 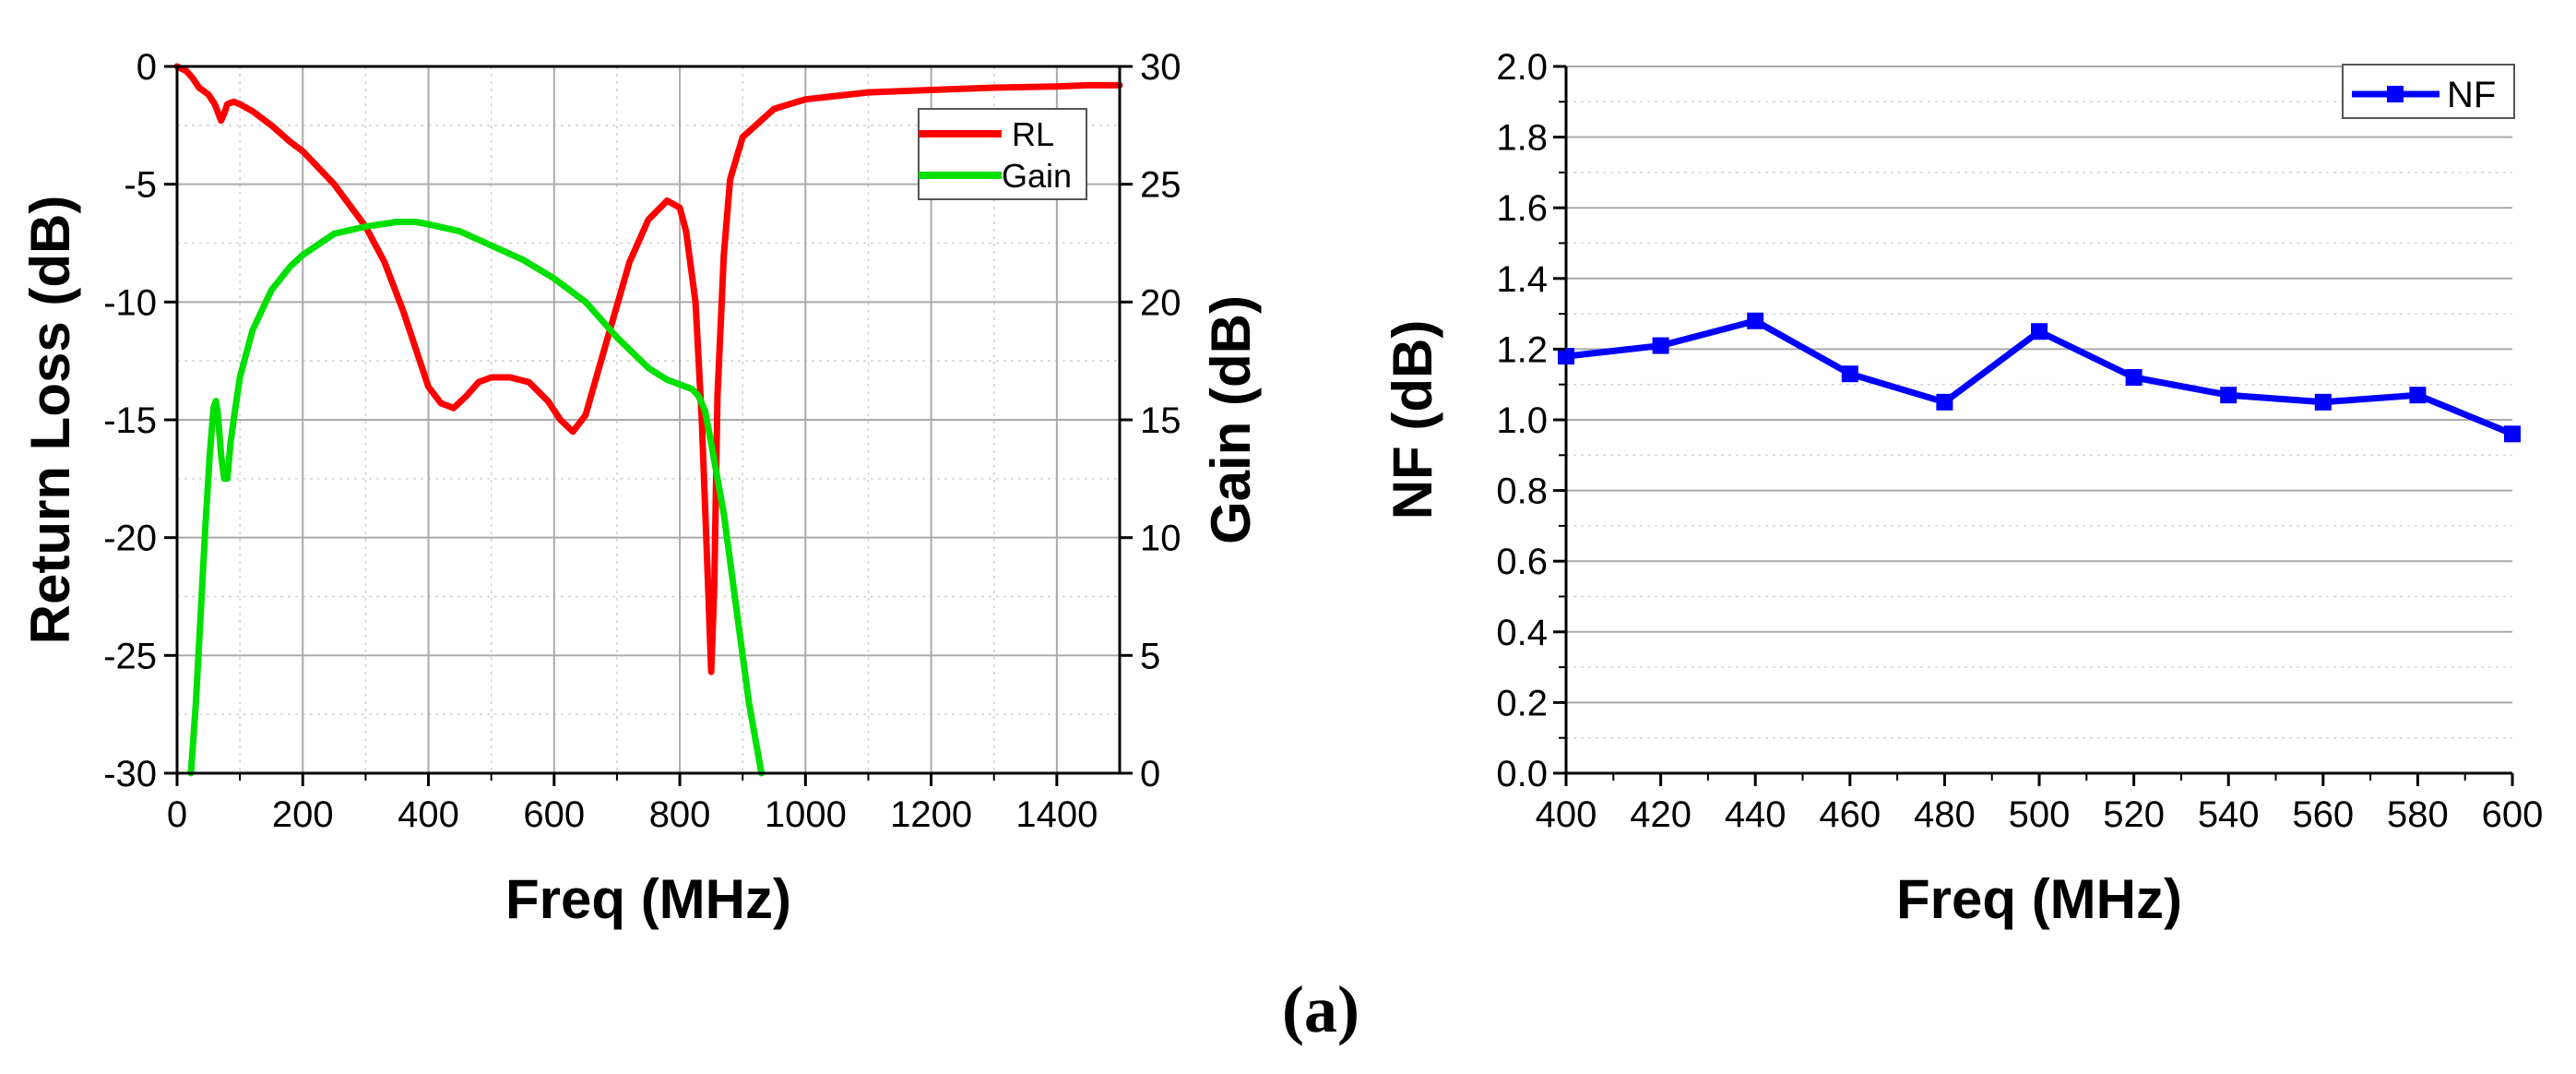 What do you see at coordinates (1522, 279) in the screenshot?
I see `chart2-y-tick-label: 1.4` at bounding box center [1522, 279].